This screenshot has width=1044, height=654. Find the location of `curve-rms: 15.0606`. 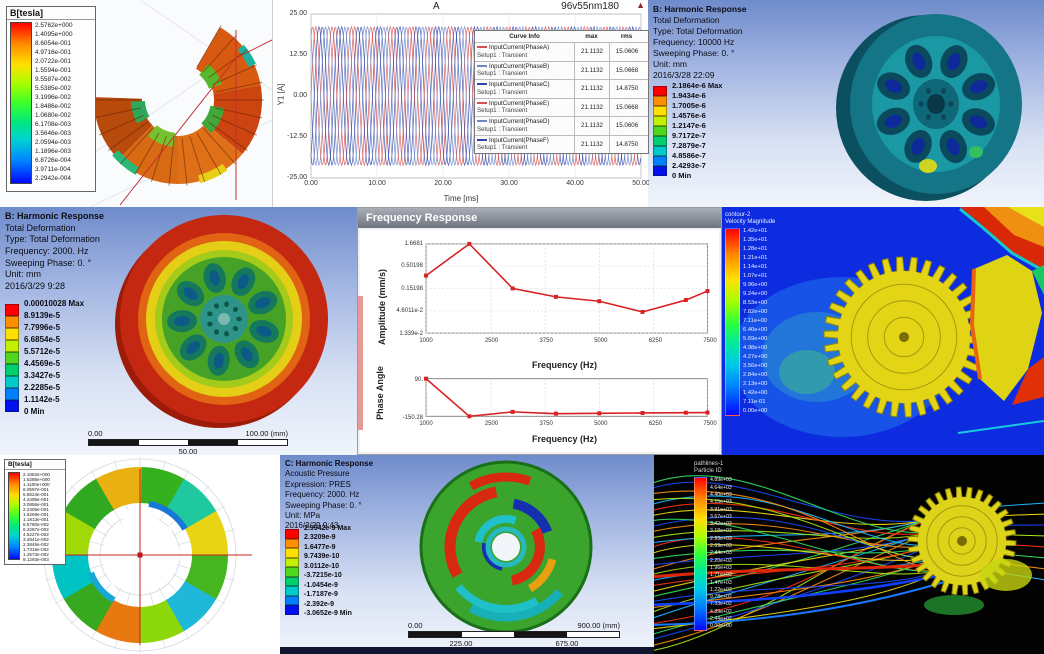

curve-rms: 15.0606 is located at coordinates (626, 52).